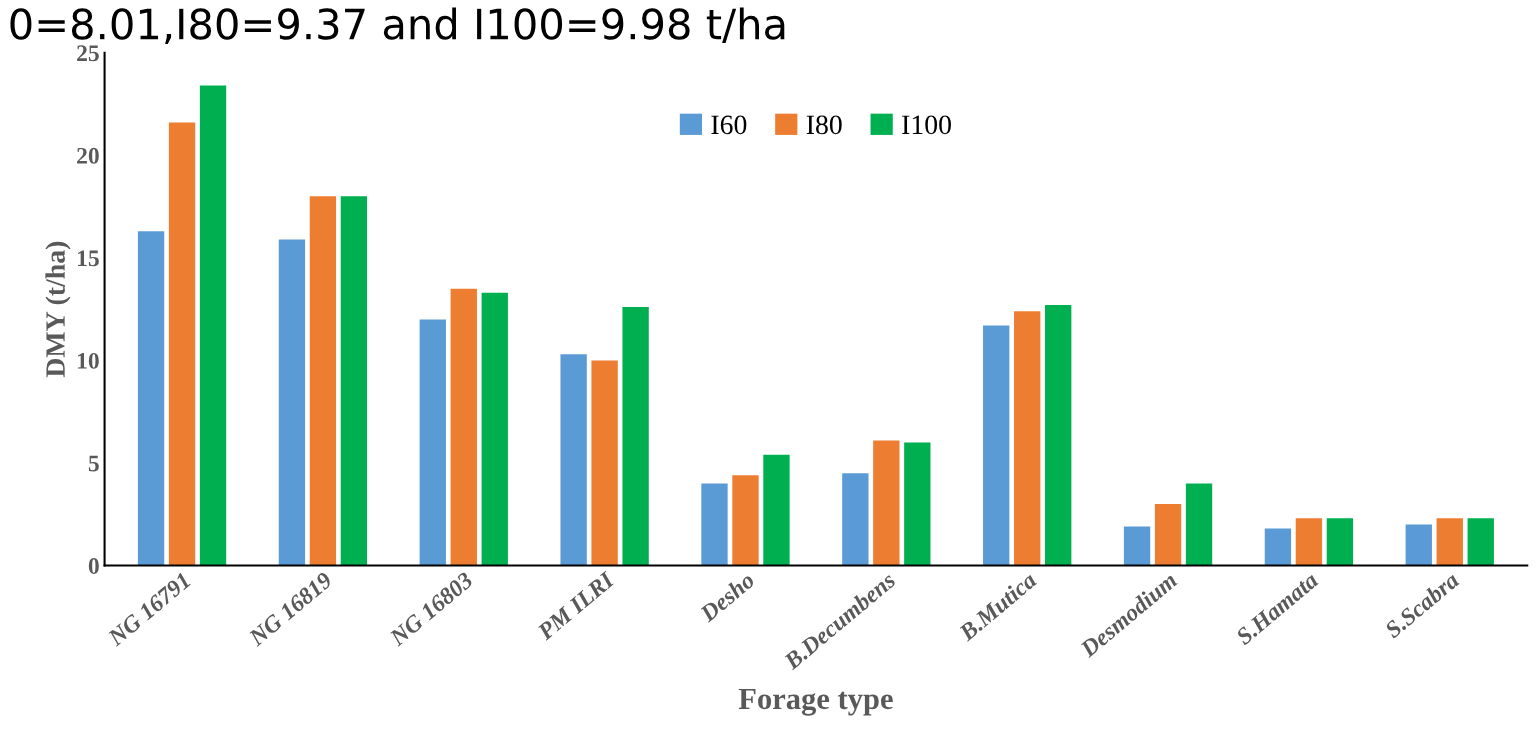 The image size is (1538, 754). I want to click on chart-title: 0=8.01,I80=9.37 and I100=9.98 t/ha, so click(397, 26).